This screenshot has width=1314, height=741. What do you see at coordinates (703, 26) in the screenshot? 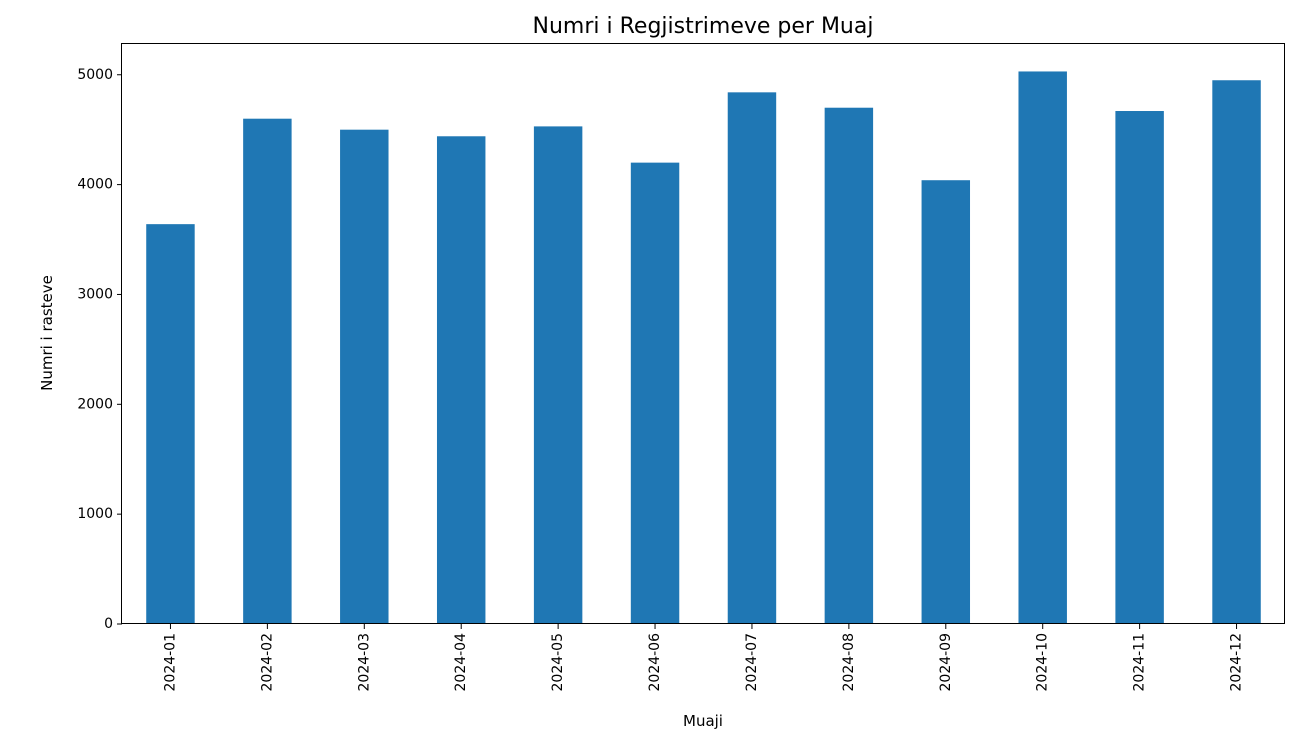
I see `chart-title: Numri i Regjistrimeve per Muaj` at bounding box center [703, 26].